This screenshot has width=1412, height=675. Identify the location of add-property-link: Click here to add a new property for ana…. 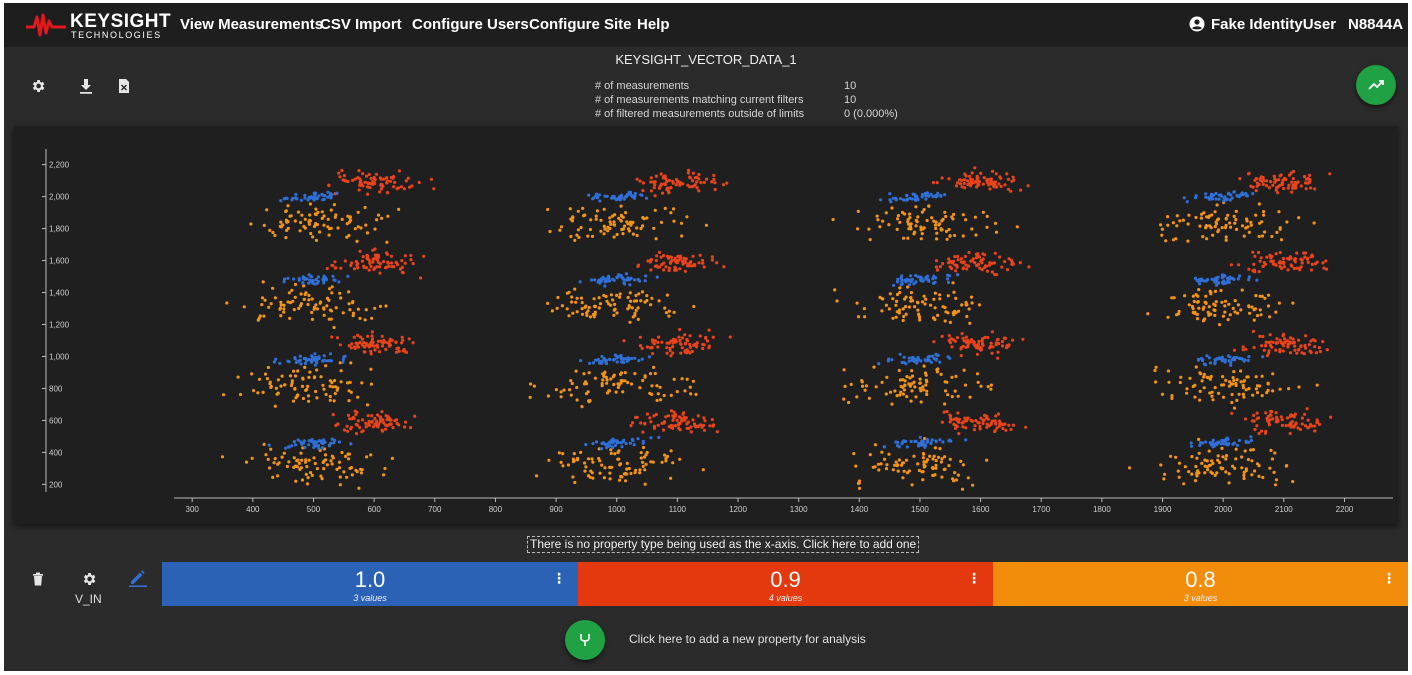
(747, 639).